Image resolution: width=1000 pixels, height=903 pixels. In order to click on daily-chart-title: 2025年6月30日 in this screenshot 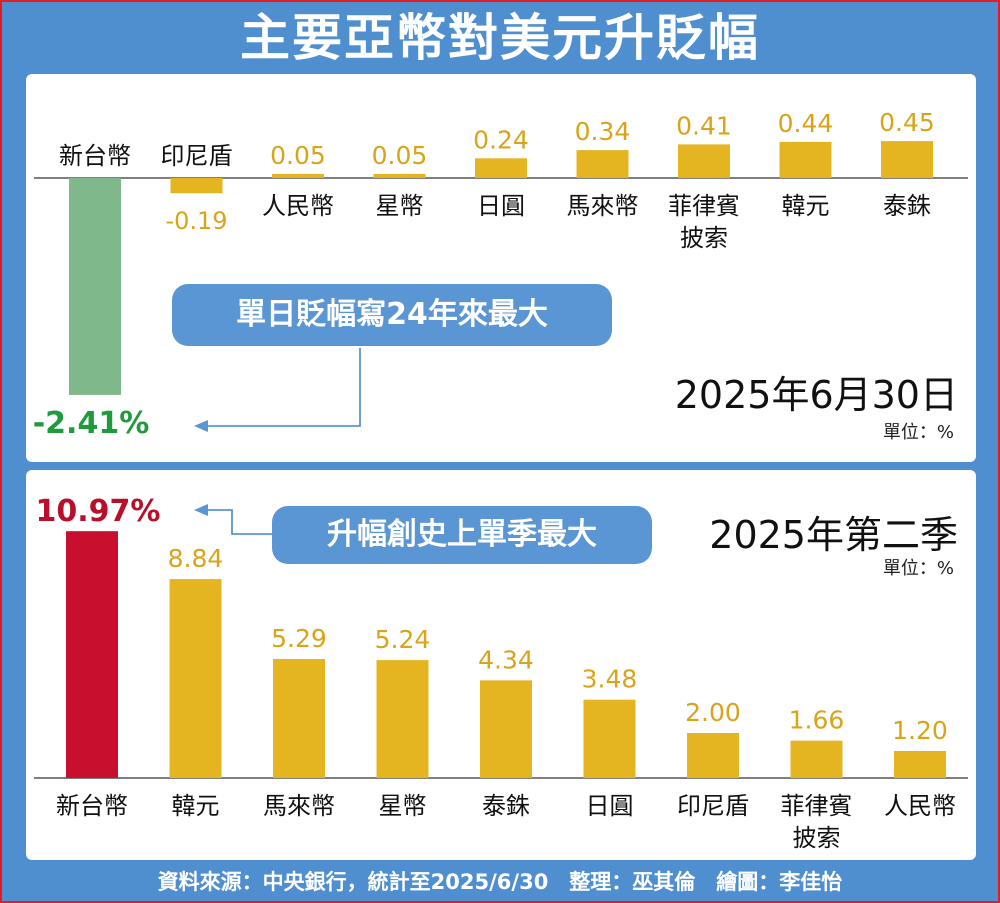, I will do `click(816, 395)`.